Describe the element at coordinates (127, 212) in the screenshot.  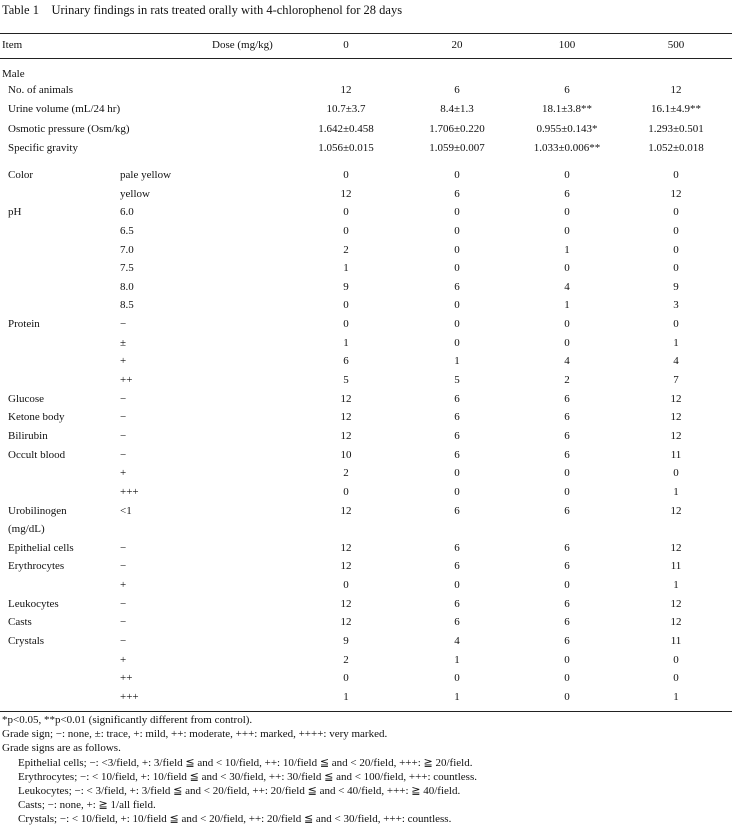
I see `grade-label: 6.0` at that location.